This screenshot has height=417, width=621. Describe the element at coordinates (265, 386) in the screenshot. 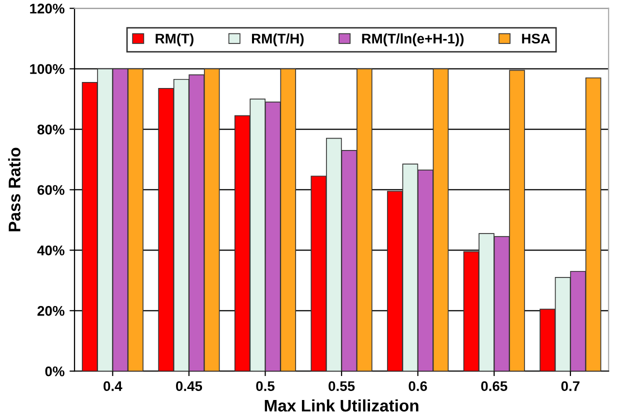

I see `x-tick-label: 0.5` at that location.